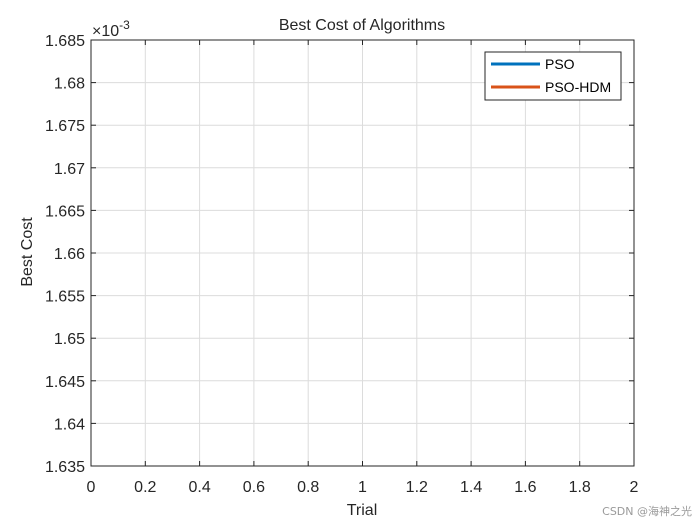  Describe the element at coordinates (578, 87) in the screenshot. I see `legend-label-pso-hdm: PSO-HDM` at that location.